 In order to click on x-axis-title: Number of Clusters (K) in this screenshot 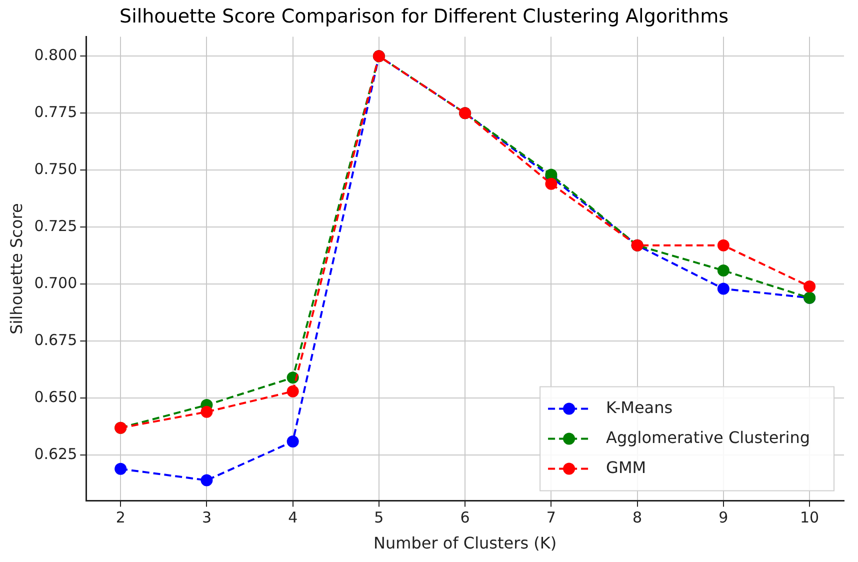, I will do `click(465, 543)`.